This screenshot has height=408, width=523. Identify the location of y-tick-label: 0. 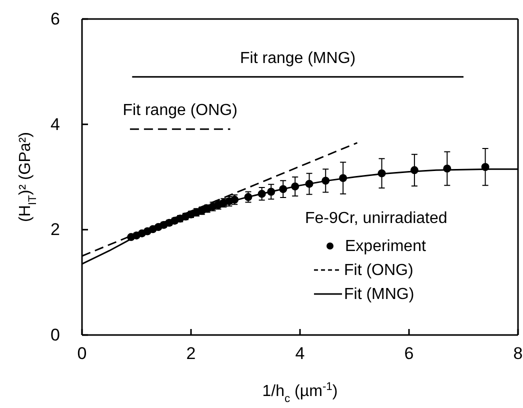
(55, 334).